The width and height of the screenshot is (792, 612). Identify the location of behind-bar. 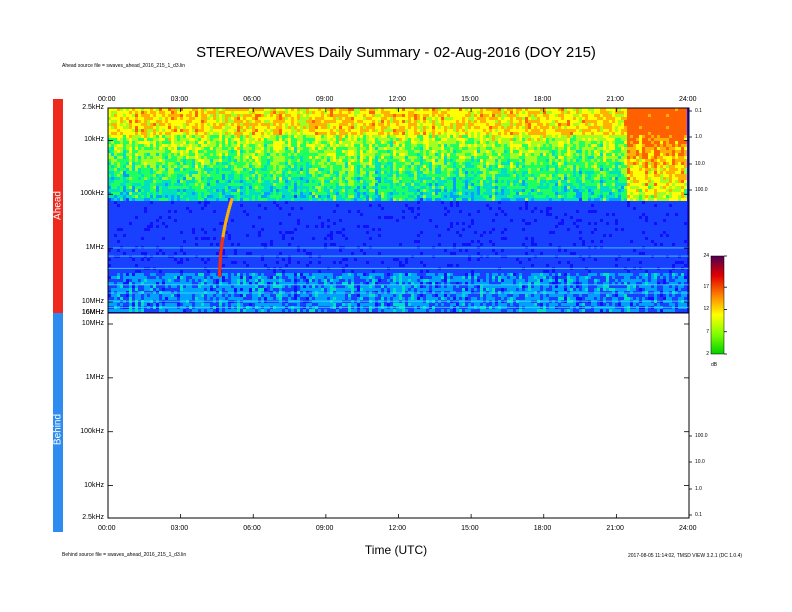
(58, 422).